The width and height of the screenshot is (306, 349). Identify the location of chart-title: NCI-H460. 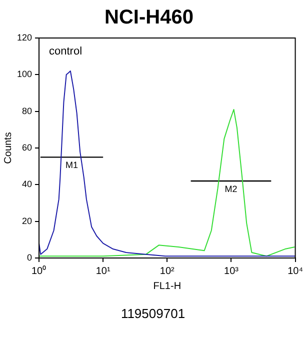
(149, 17).